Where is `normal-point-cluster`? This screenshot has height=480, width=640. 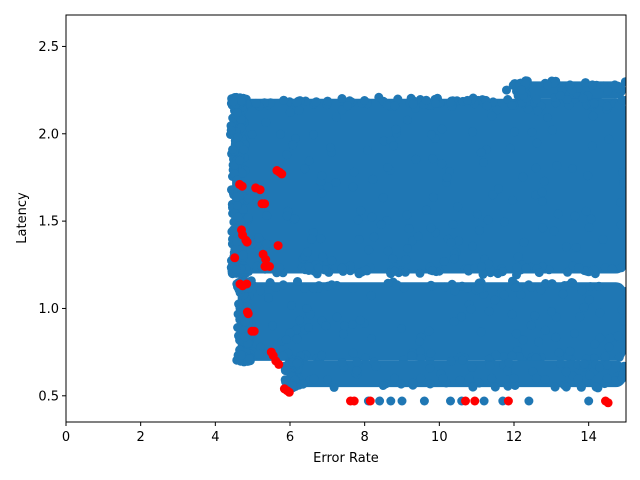 normal-point-cluster is located at coordinates (431, 321).